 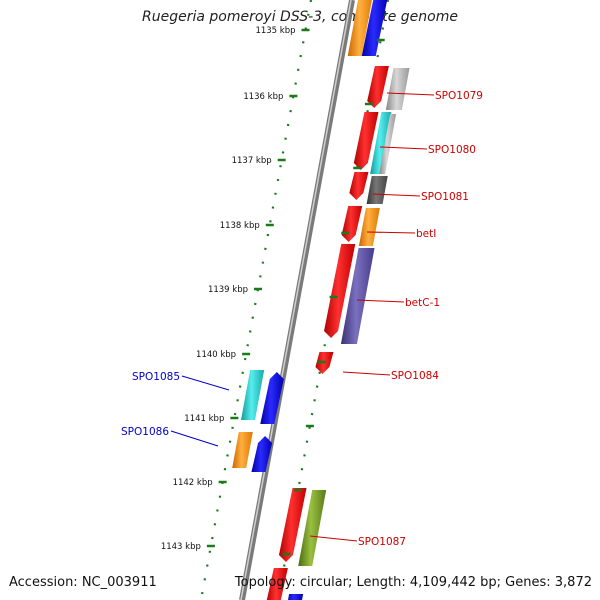 I want to click on gene-feature-orange, so click(x=360, y=28).